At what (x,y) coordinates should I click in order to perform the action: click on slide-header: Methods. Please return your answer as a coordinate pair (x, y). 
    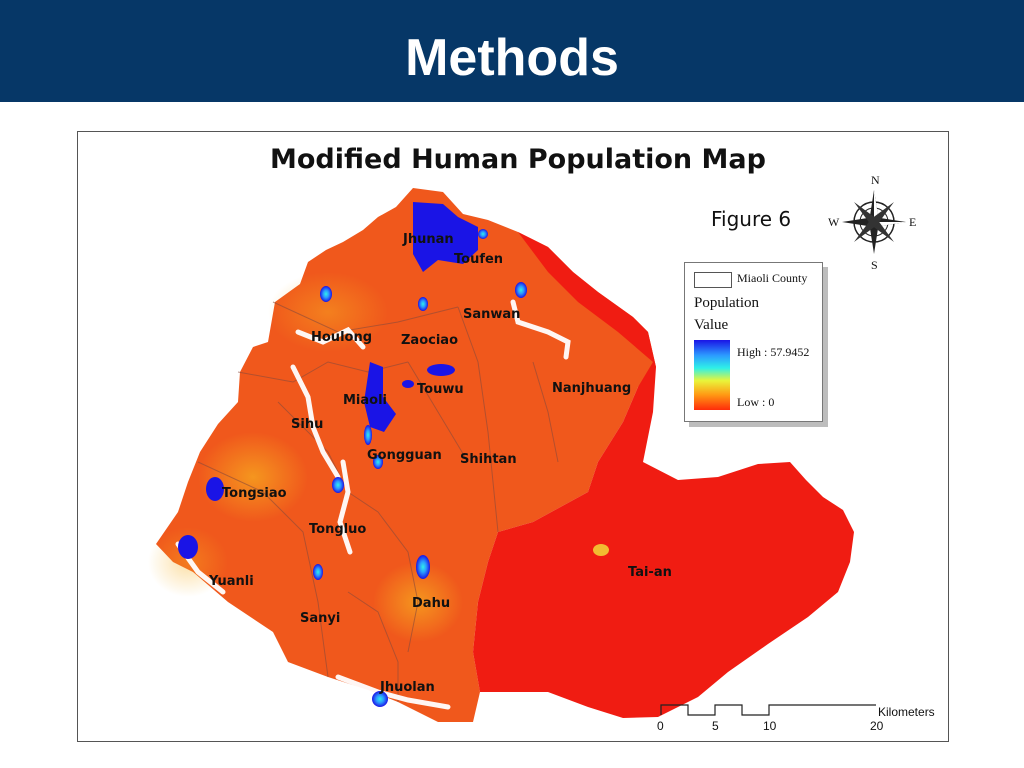
    Looking at the image, I should click on (512, 51).